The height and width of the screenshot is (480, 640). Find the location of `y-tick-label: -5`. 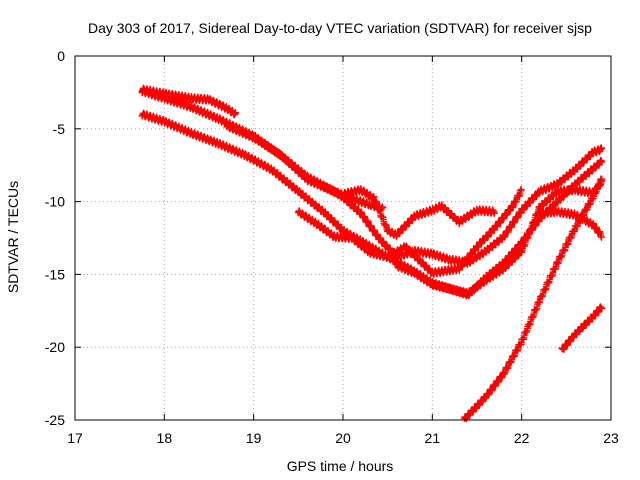

y-tick-label: -5 is located at coordinates (59, 129).